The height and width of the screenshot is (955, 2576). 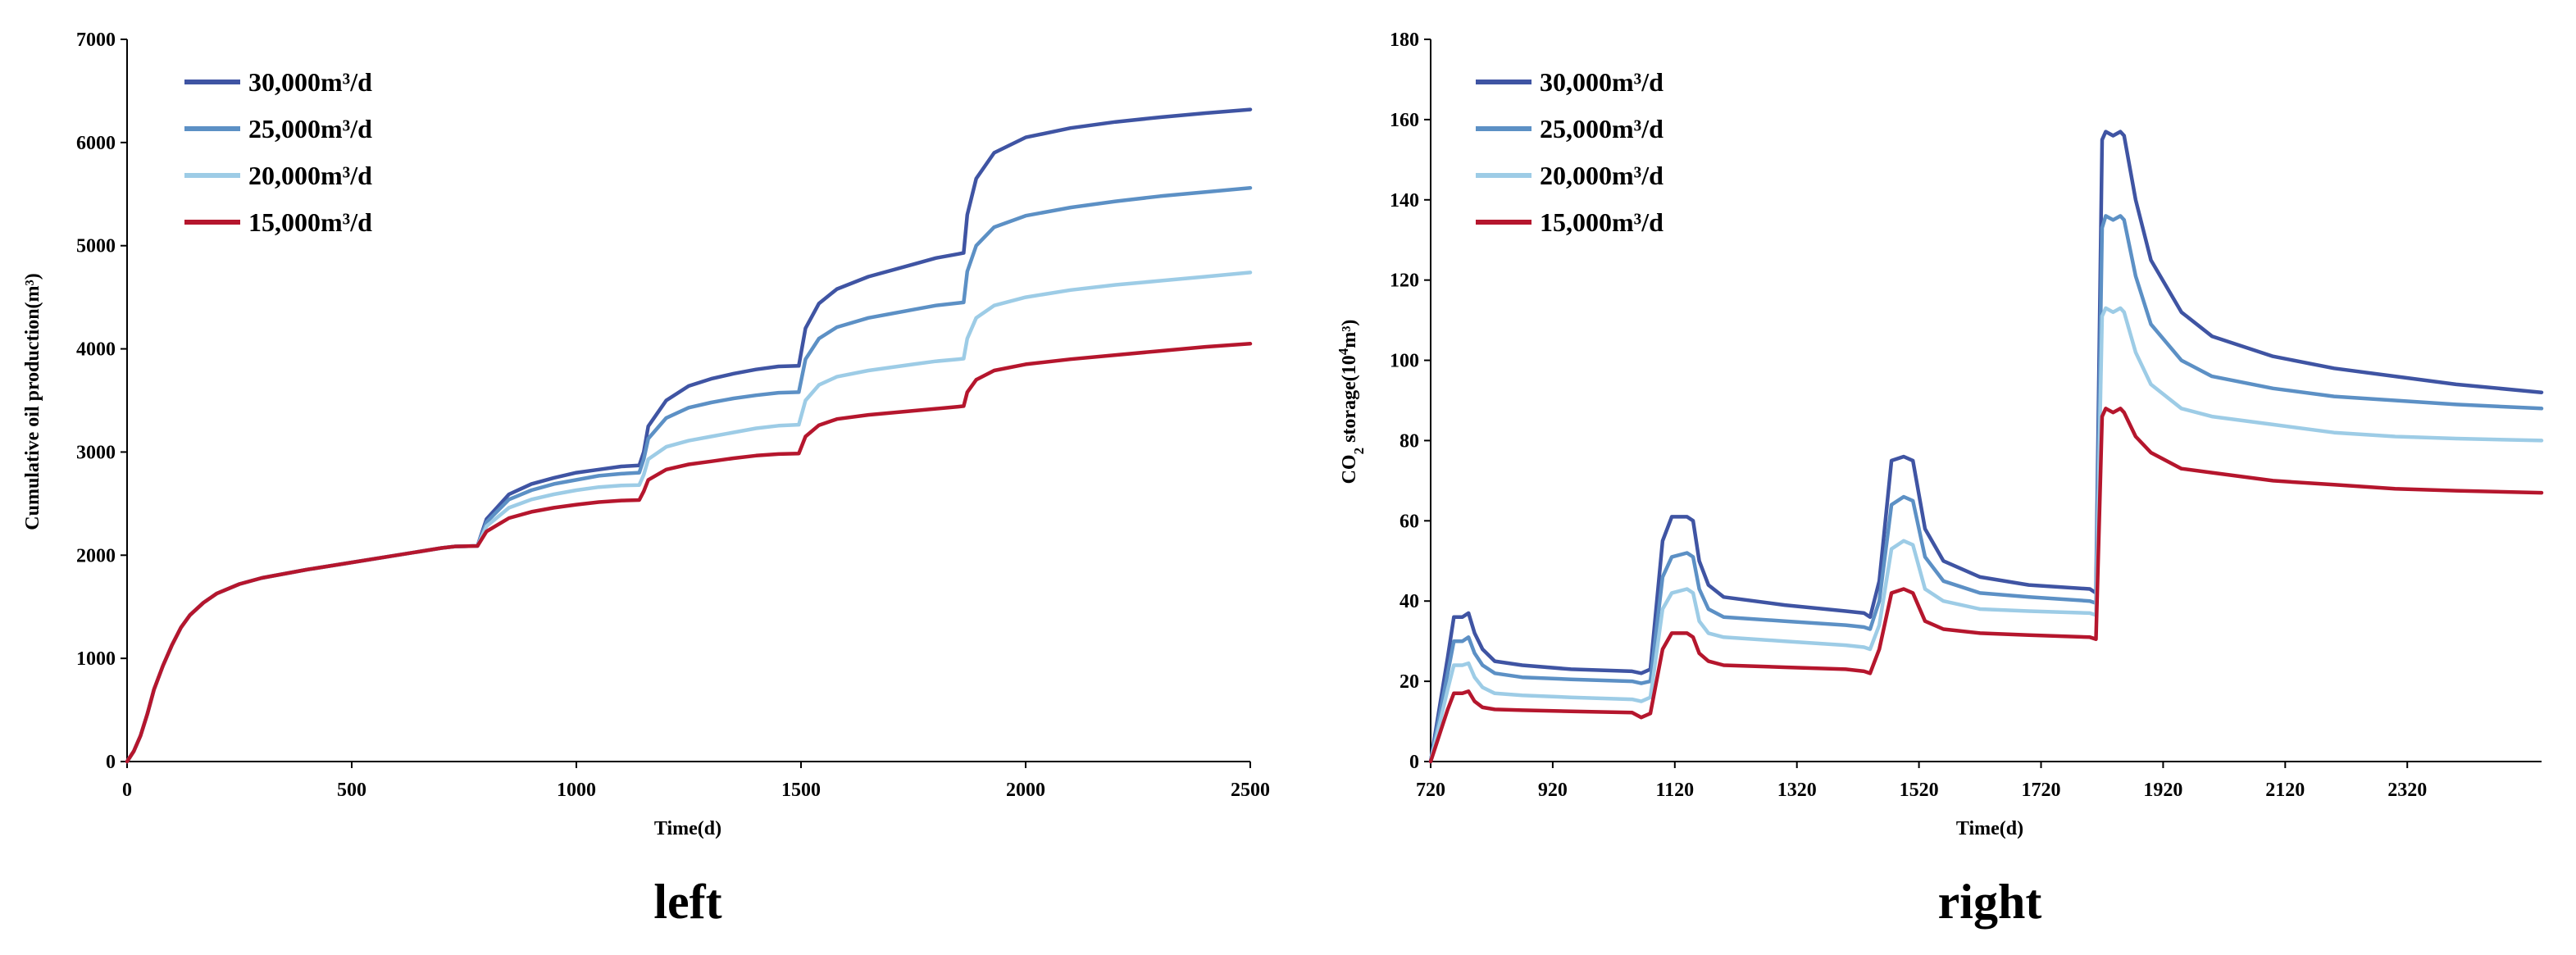 What do you see at coordinates (1674, 790) in the screenshot?
I see `right-x-tick-label: 1120` at bounding box center [1674, 790].